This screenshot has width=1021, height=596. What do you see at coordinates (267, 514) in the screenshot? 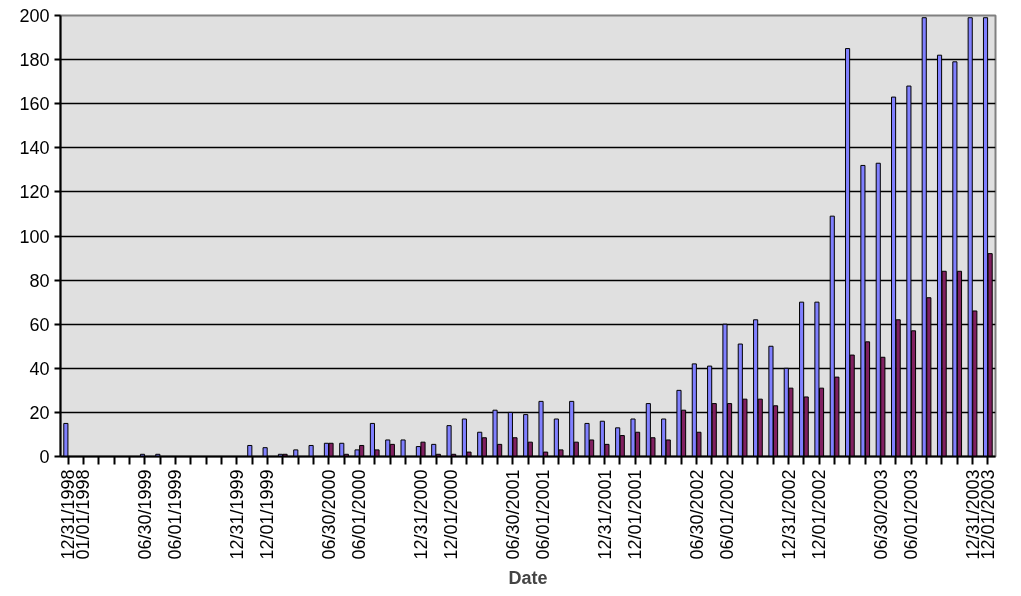
I see `x-tick-label: 12/01/1999` at bounding box center [267, 514].